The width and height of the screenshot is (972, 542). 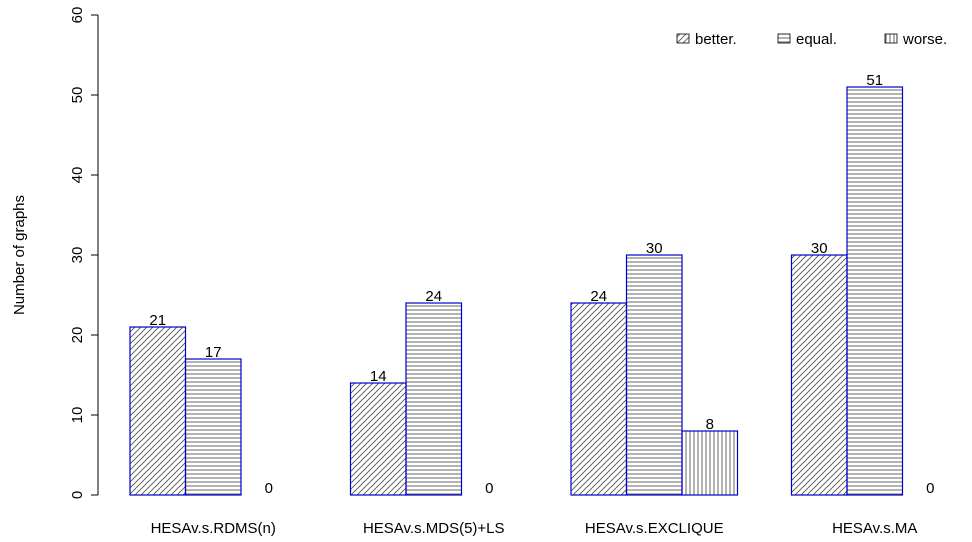 What do you see at coordinates (378, 439) in the screenshot?
I see `bar-better-hesav-s-mds-5-ls` at bounding box center [378, 439].